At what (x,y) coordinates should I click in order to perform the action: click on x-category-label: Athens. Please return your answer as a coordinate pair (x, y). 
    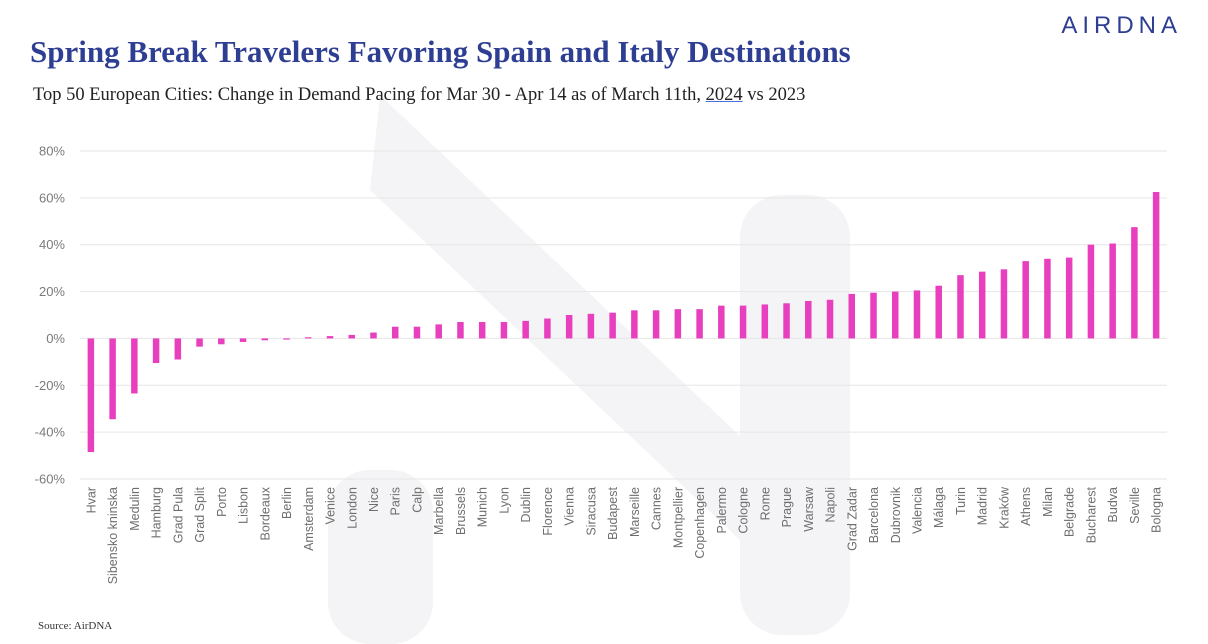
    Looking at the image, I should click on (1026, 506).